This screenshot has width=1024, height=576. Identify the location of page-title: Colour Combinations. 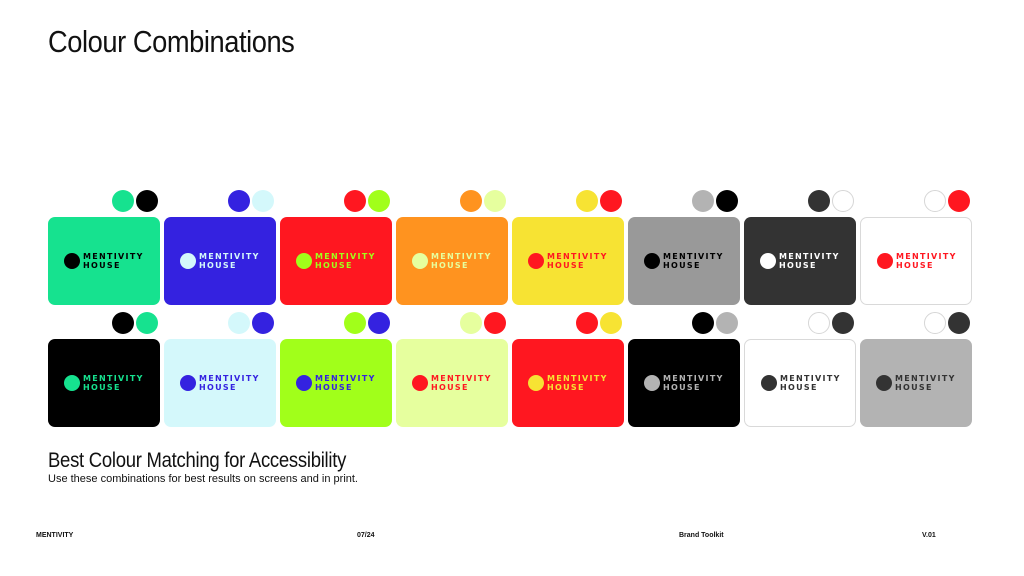
(171, 41).